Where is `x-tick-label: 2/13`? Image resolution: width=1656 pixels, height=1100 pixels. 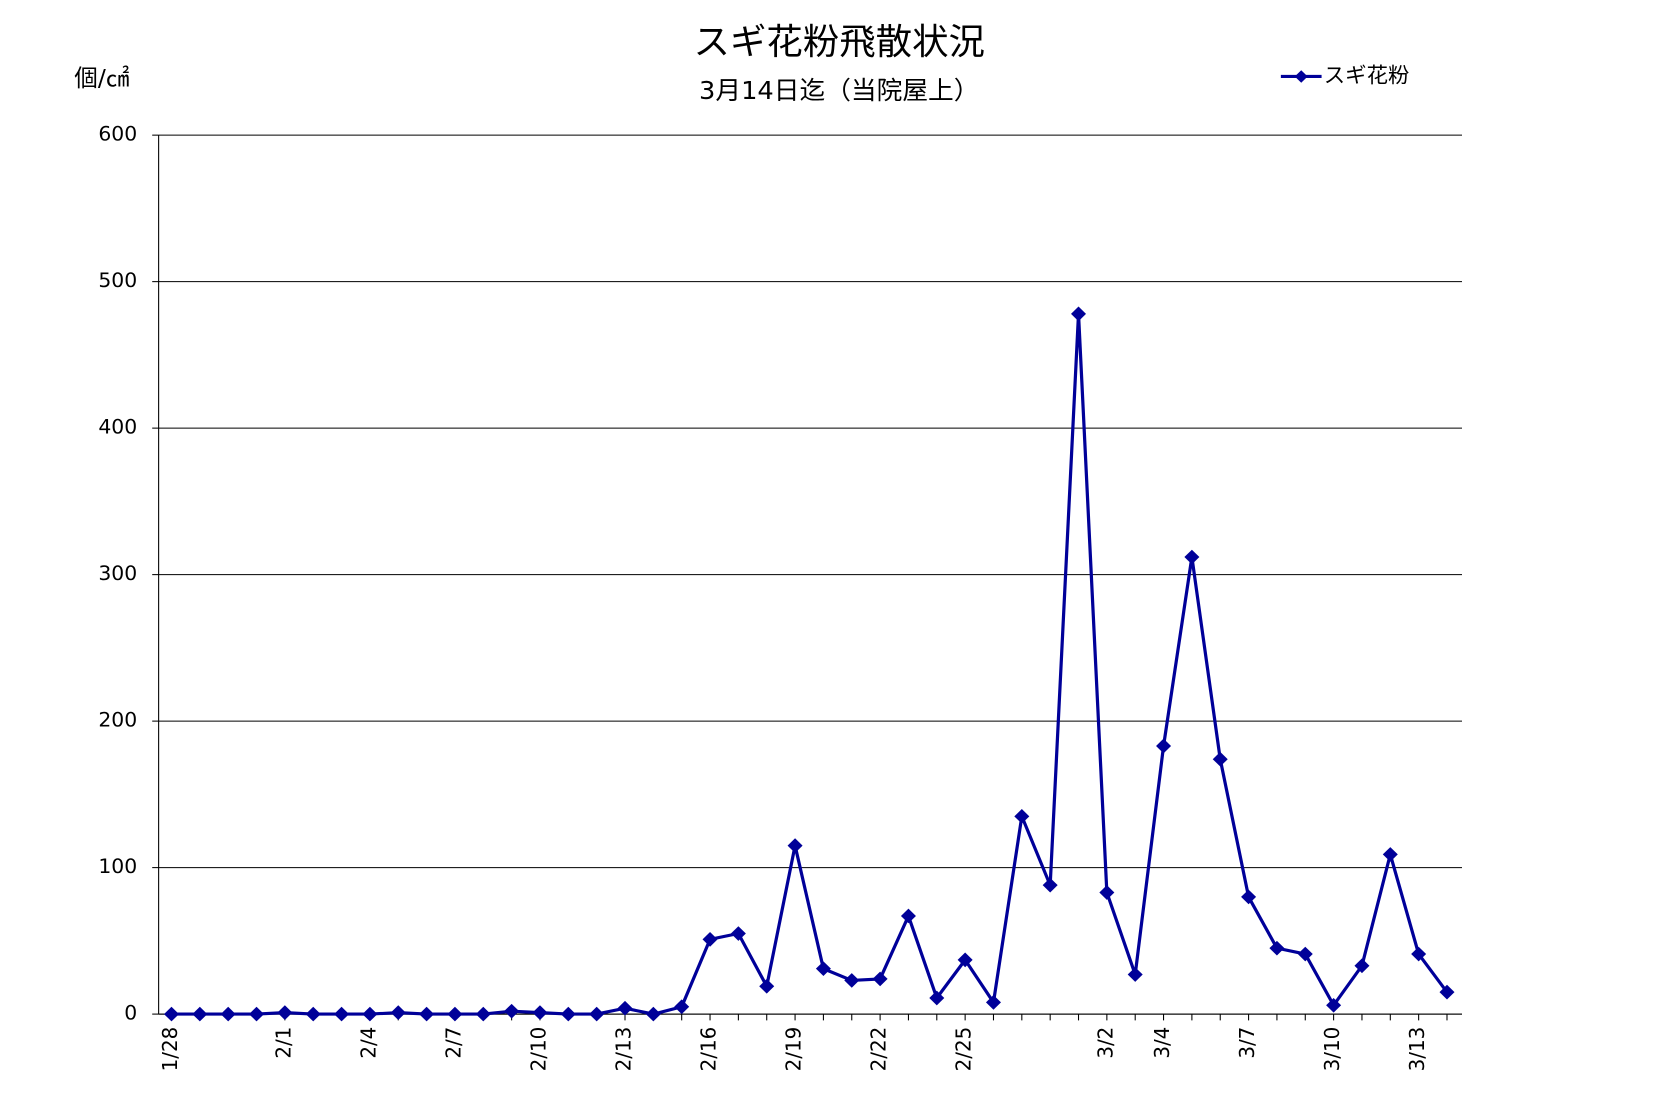
x-tick-label: 2/13 is located at coordinates (623, 1049).